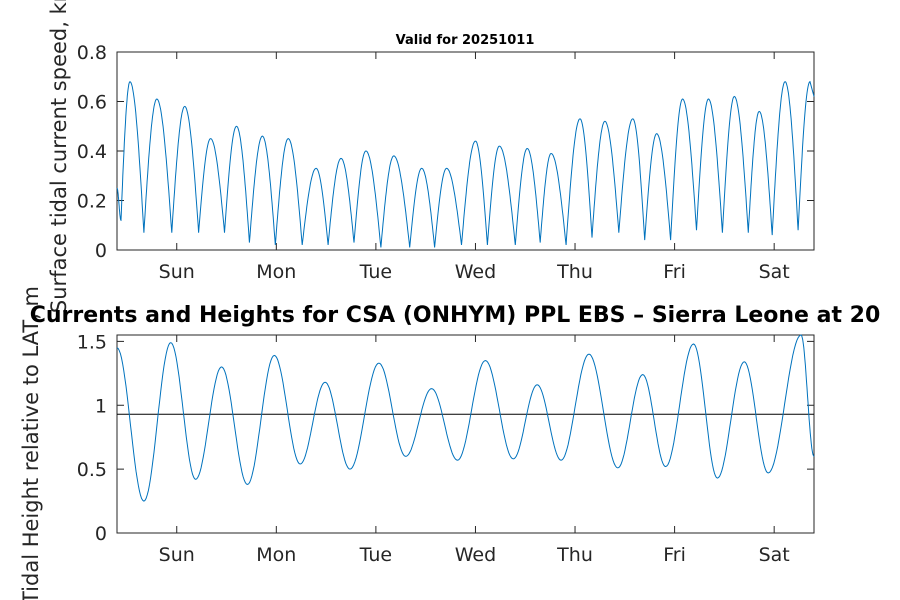  I want to click on y-tick-label: 1, so click(101, 406).